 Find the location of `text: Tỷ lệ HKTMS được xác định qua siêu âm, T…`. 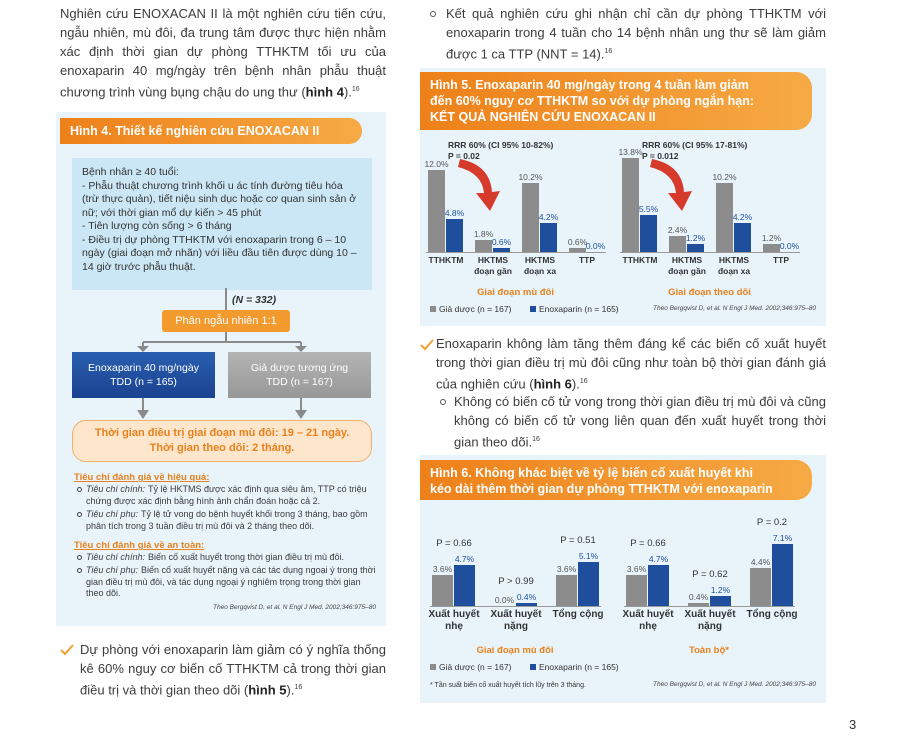

text: Tỷ lệ HKTMS được xác định qua siêu âm, T… is located at coordinates (226, 495).